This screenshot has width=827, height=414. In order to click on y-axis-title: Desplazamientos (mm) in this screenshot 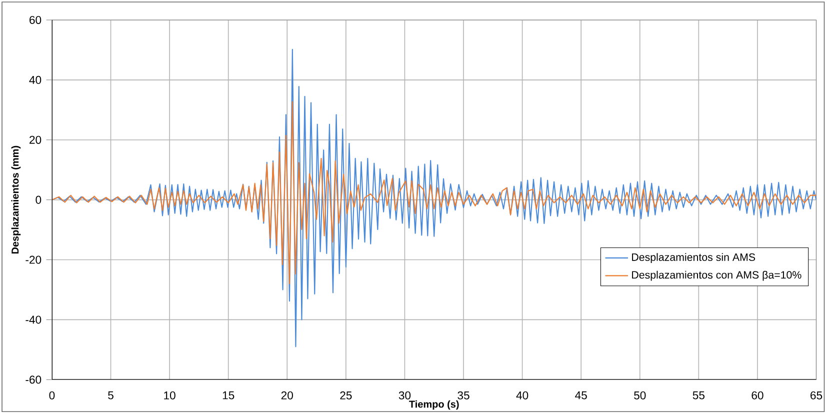, I will do `click(16, 200)`.